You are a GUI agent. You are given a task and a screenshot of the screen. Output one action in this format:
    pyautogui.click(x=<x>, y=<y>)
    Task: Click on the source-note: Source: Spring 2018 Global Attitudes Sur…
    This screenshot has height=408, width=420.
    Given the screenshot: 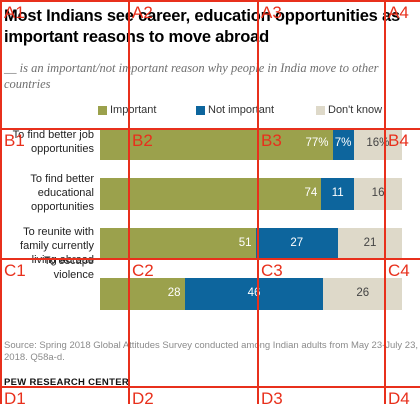 What is the action you would take?
    pyautogui.click(x=211, y=351)
    